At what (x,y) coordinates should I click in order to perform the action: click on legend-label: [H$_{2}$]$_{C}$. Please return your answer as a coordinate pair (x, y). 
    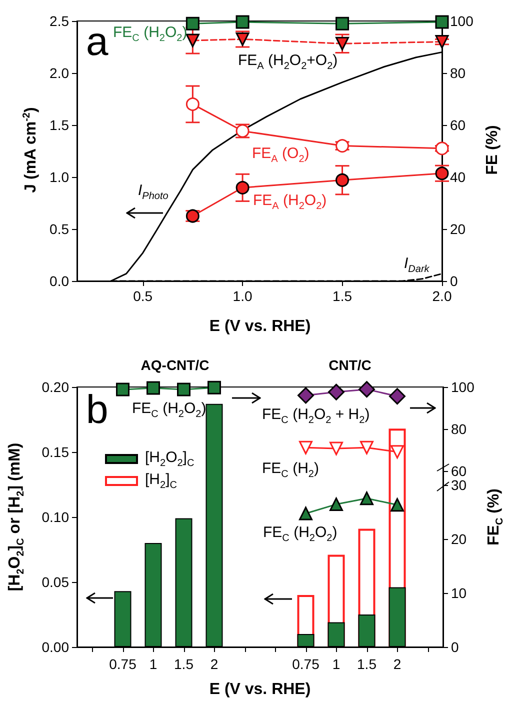
    Looking at the image, I should click on (161, 481).